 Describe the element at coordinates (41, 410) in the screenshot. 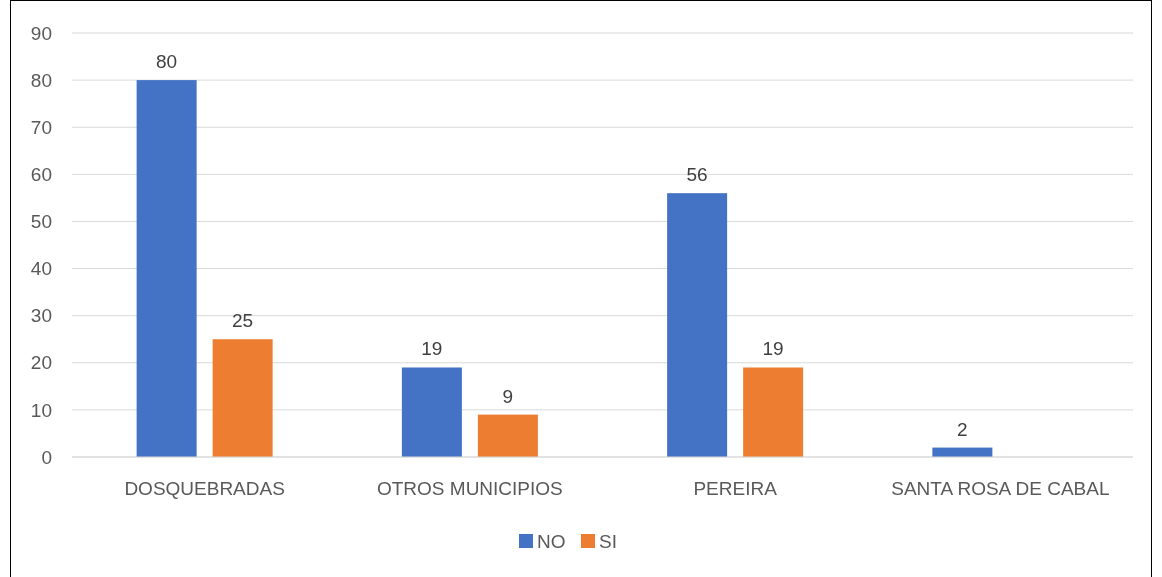

I see `y-tick-label: 10` at that location.